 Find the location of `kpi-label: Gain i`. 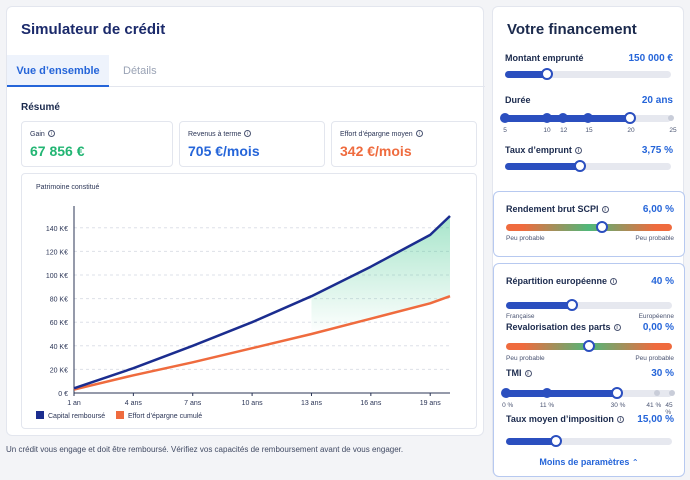

kpi-label: Gain i is located at coordinates (42, 134).